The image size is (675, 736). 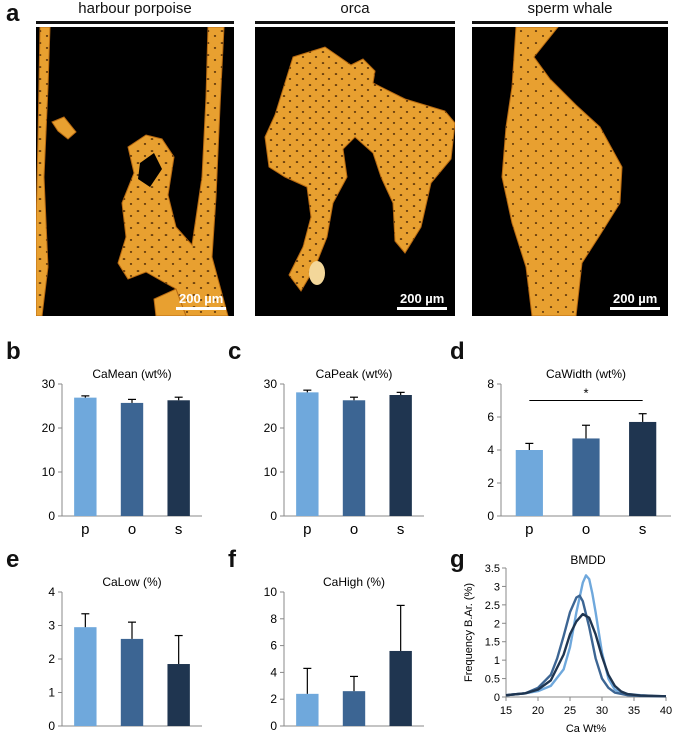 What do you see at coordinates (588, 560) in the screenshot?
I see `chart-title: BMDD` at bounding box center [588, 560].